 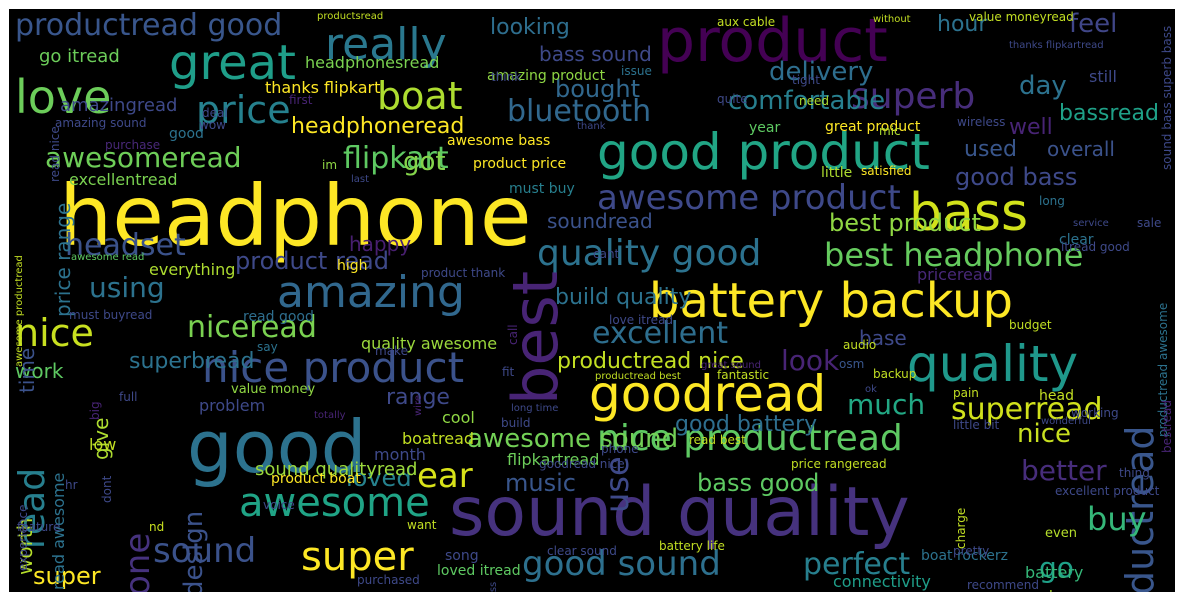 I want to click on cloud-word: awesome product, so click(x=749, y=198).